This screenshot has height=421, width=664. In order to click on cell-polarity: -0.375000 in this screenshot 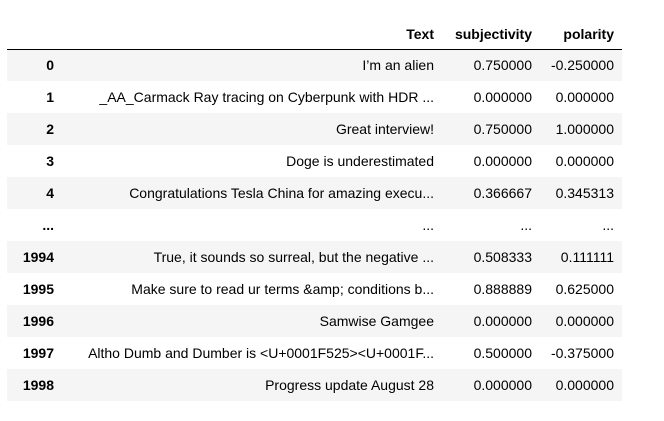, I will do `click(582, 353)`.